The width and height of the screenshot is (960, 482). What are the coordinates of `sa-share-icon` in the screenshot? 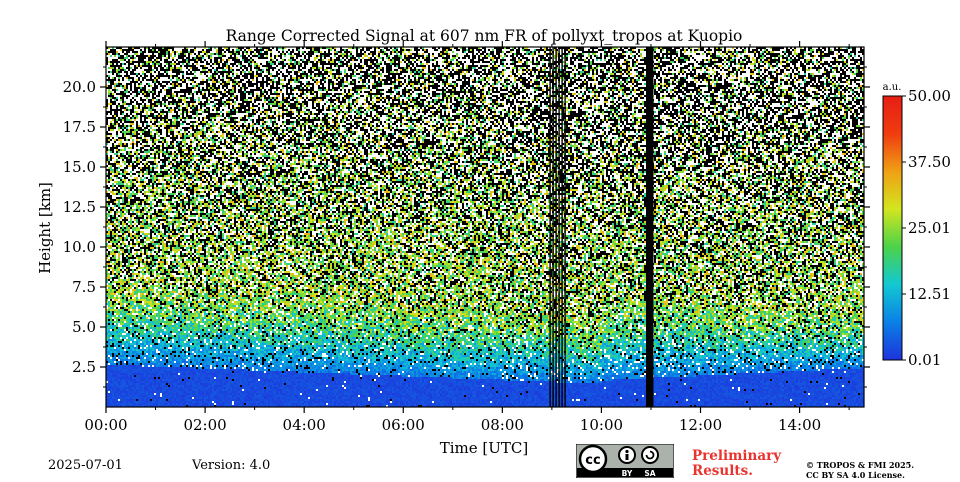 It's located at (650, 455).